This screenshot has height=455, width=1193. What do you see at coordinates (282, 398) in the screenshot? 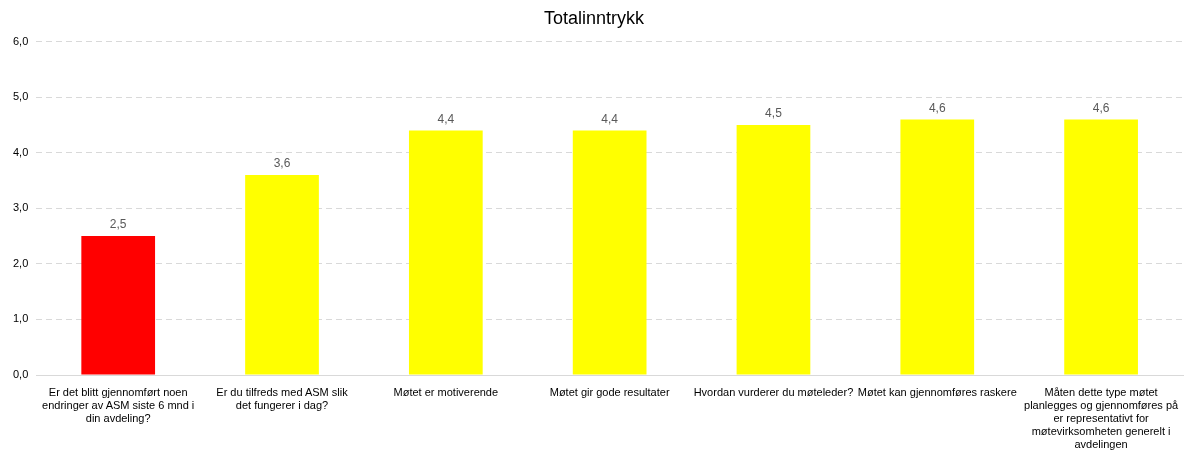
I see `x-tick-label: Er du tilfreds med ASM slik det fungerer i dag?` at bounding box center [282, 398].